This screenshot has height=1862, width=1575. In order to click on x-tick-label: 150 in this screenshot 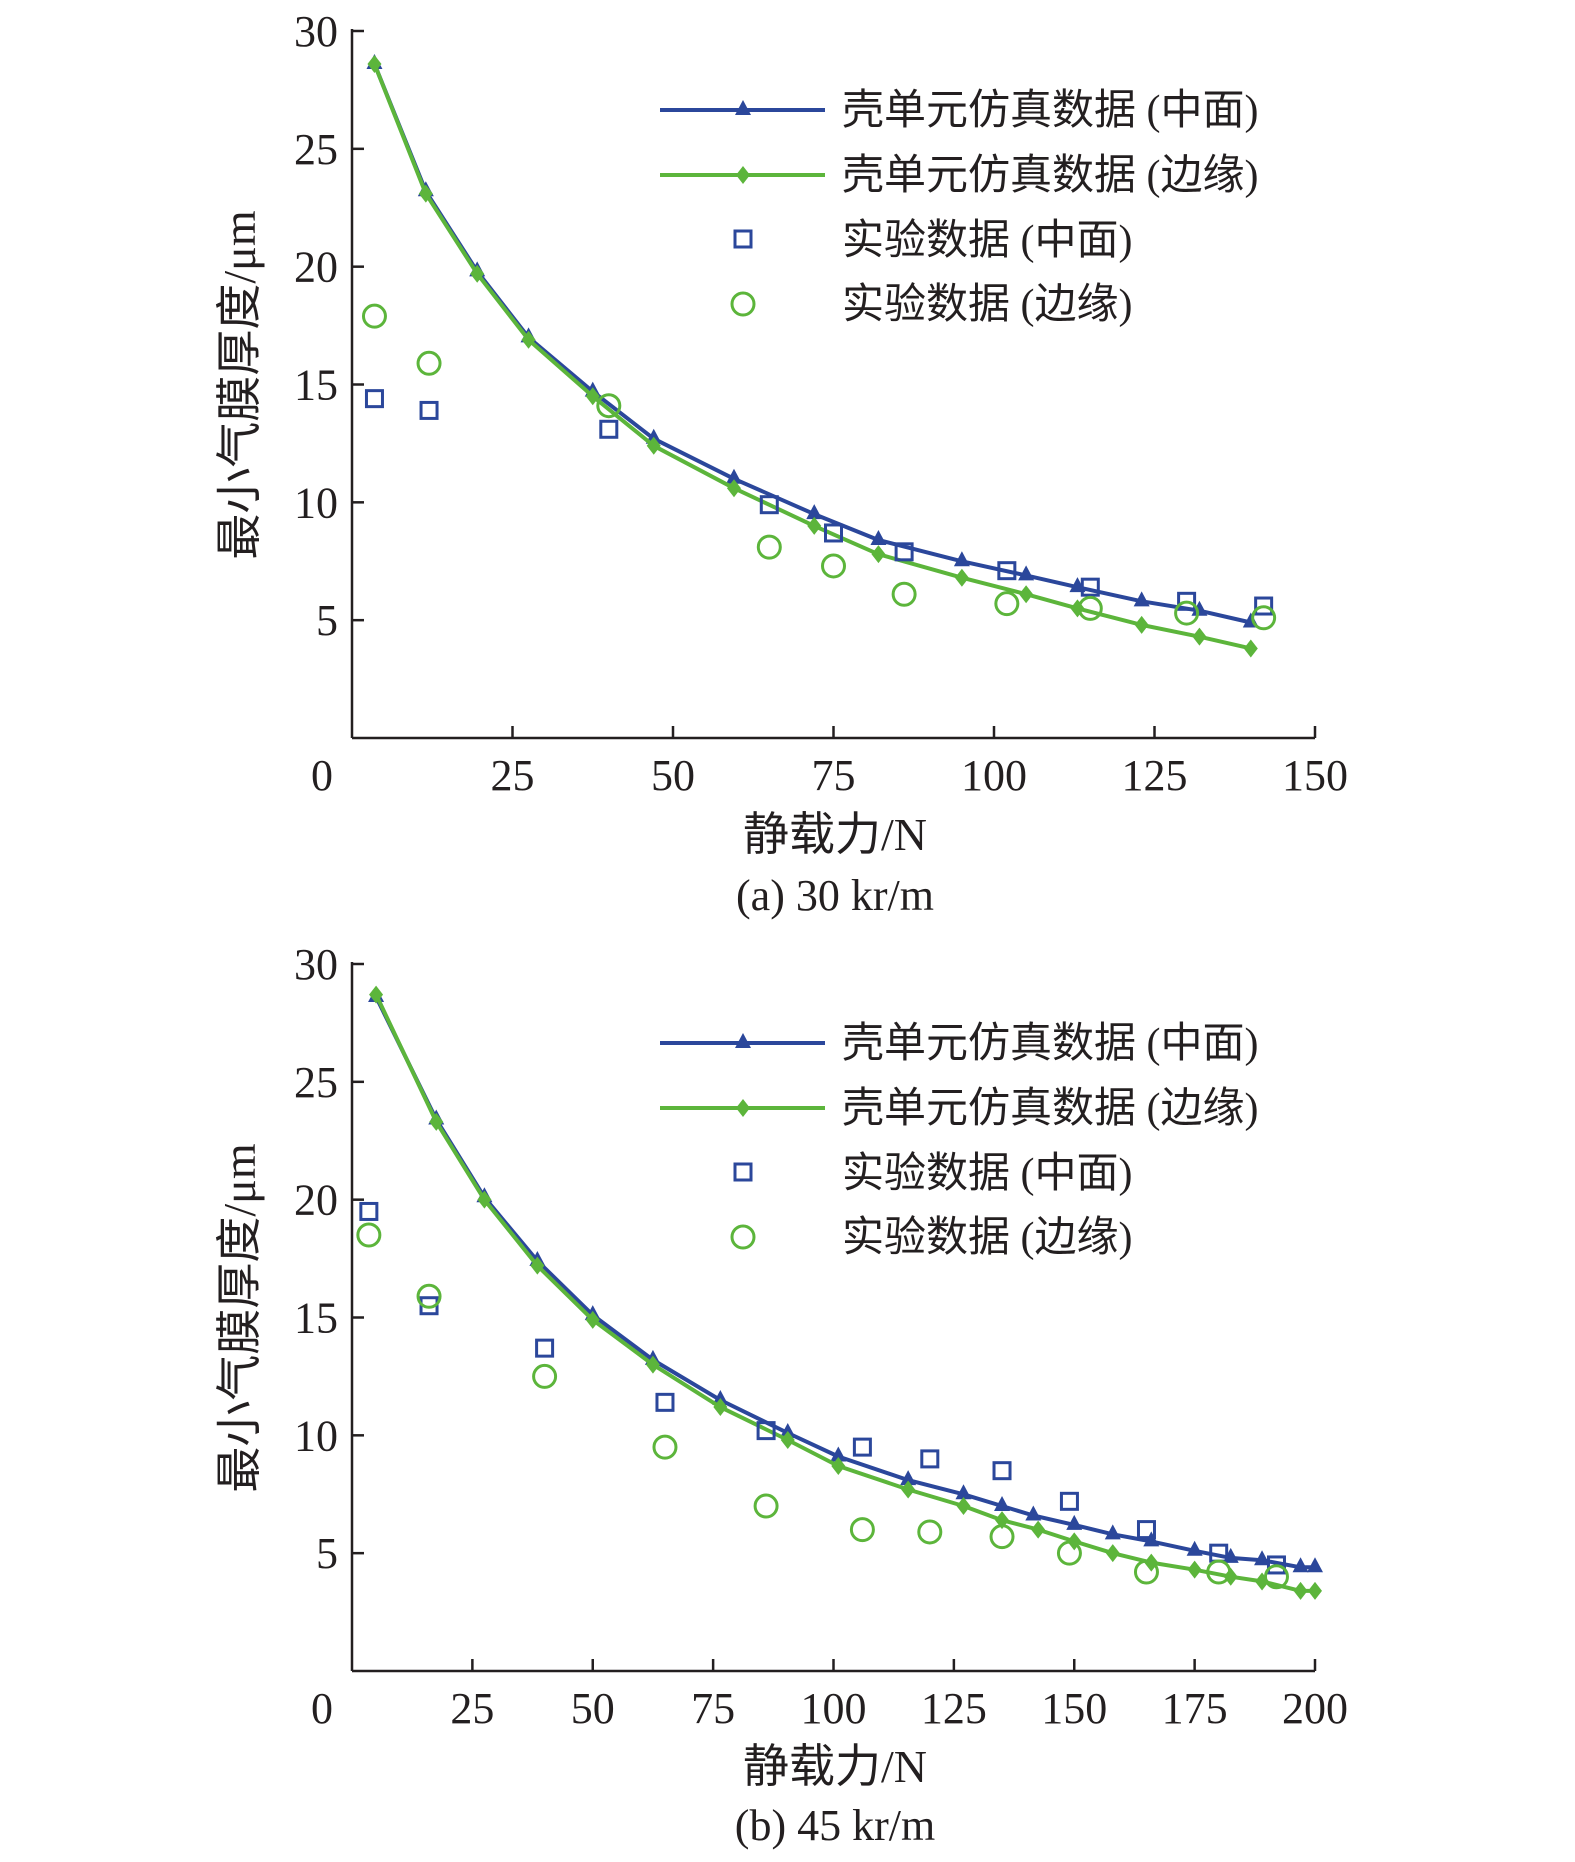, I will do `click(1074, 1708)`.